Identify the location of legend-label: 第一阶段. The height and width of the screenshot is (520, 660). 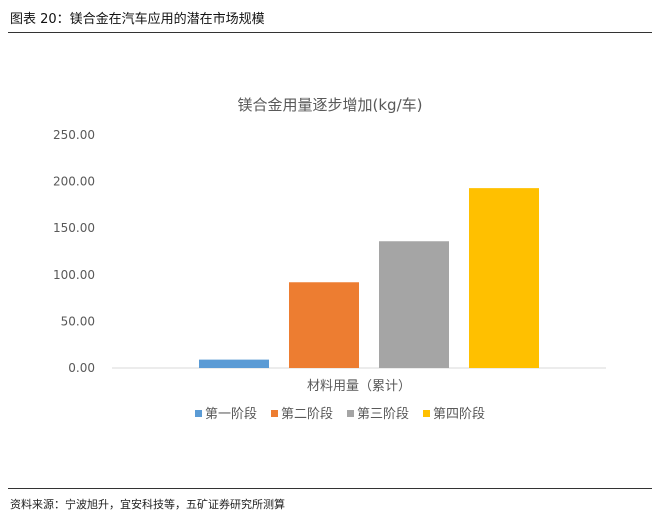
(231, 414).